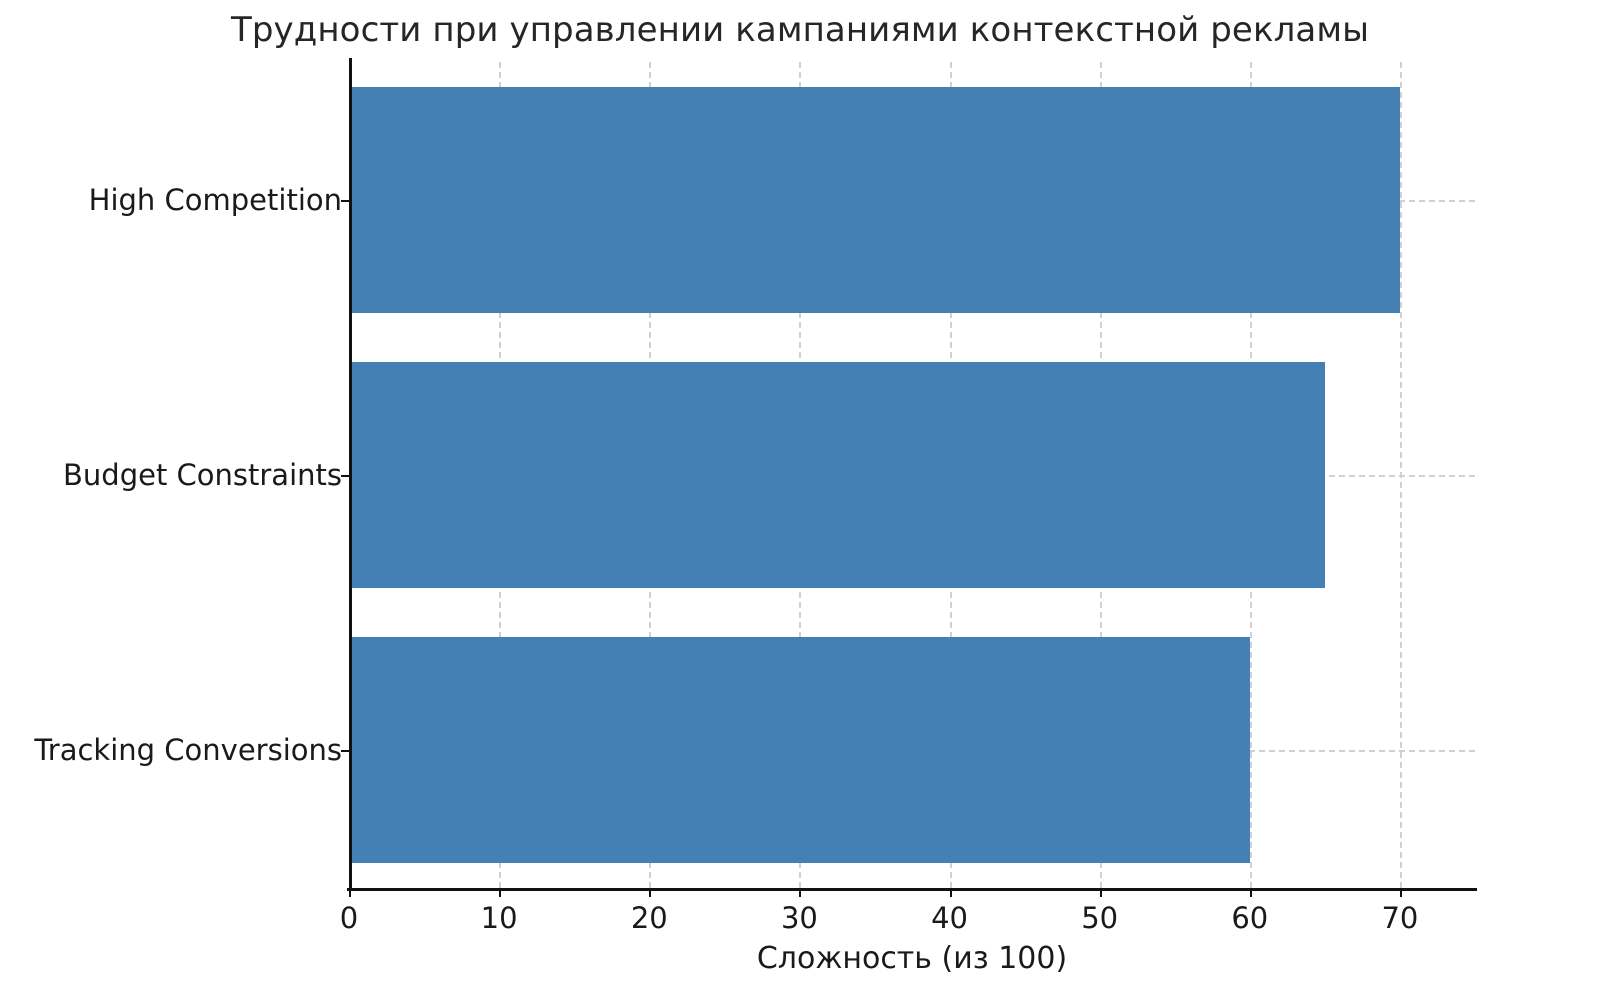  I want to click on x-tick-label: 70, so click(1400, 918).